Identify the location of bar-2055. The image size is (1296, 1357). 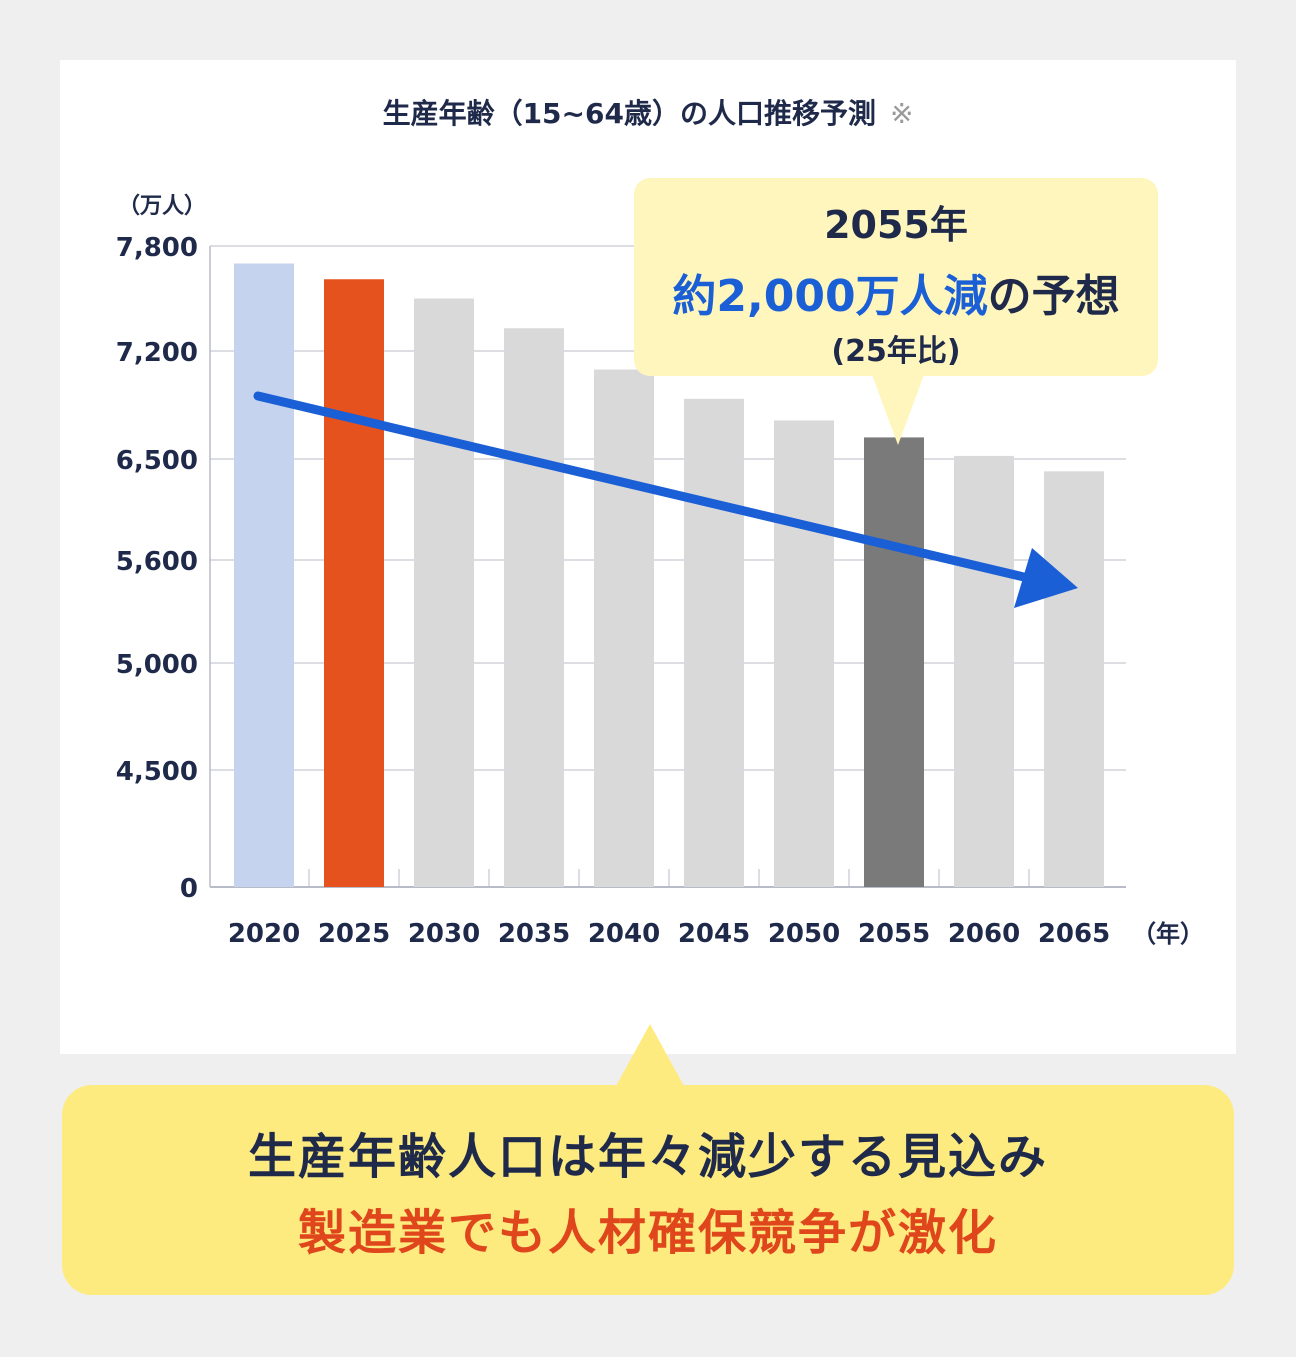
(894, 662).